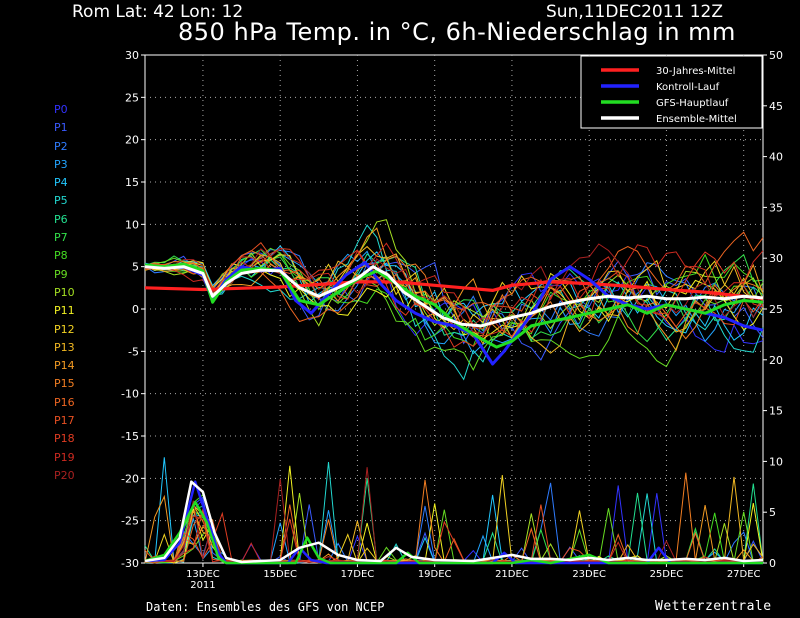  What do you see at coordinates (776, 360) in the screenshot?
I see `y-right-tick-label: 20` at bounding box center [776, 360].